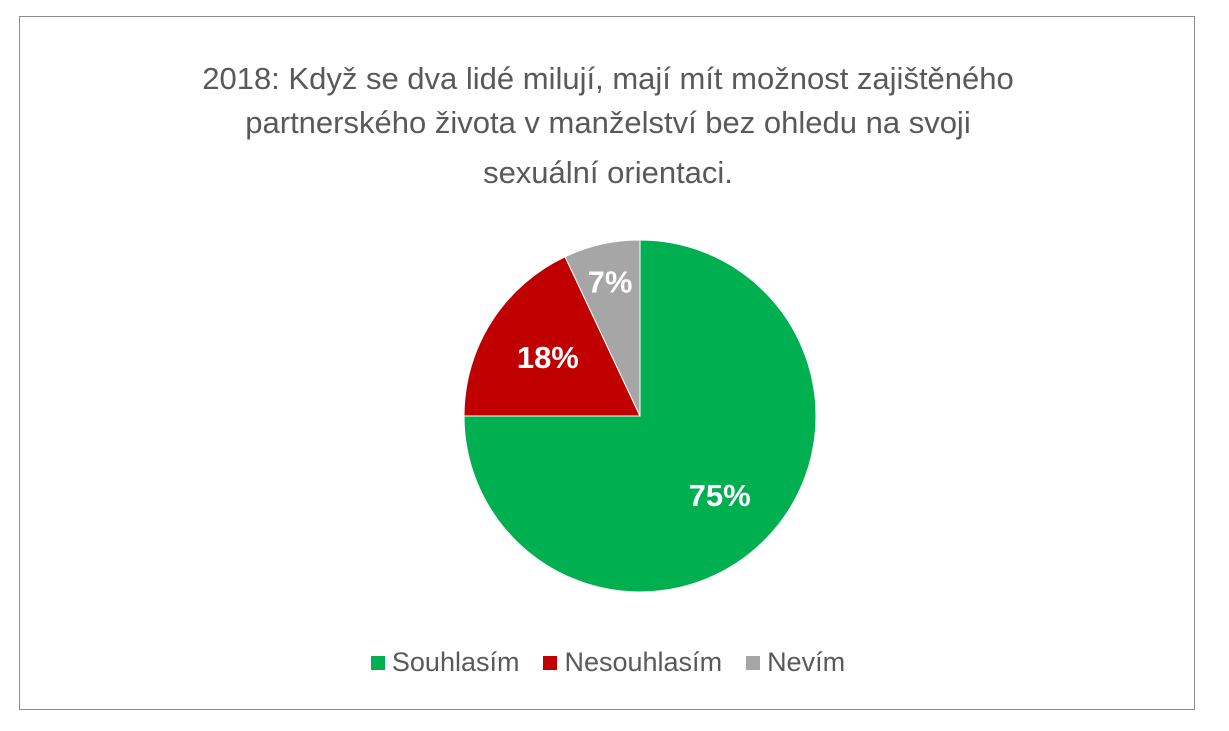  What do you see at coordinates (602, 328) in the screenshot?
I see `pie-slice-nevim` at bounding box center [602, 328].